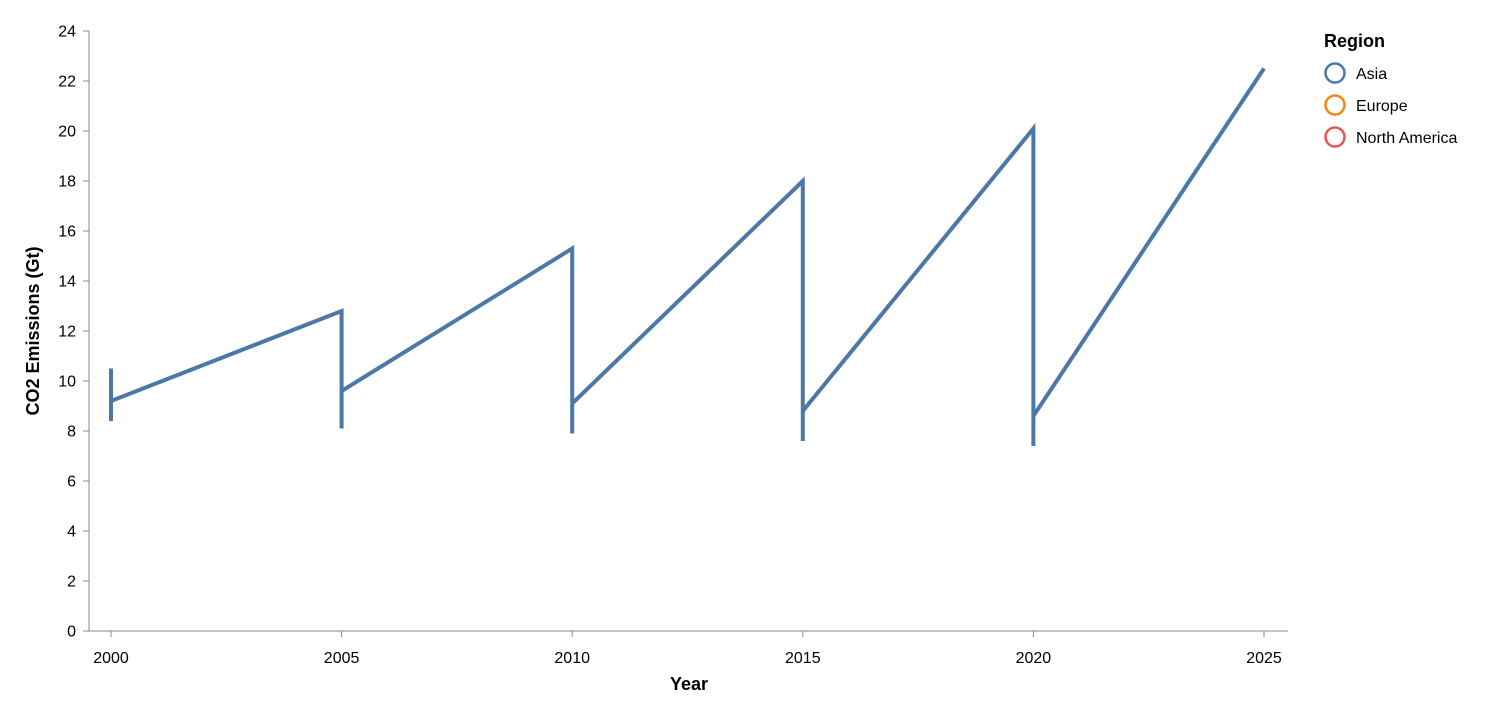  What do you see at coordinates (1390, 89) in the screenshot?
I see `legend: Region Asia Europe North America` at bounding box center [1390, 89].